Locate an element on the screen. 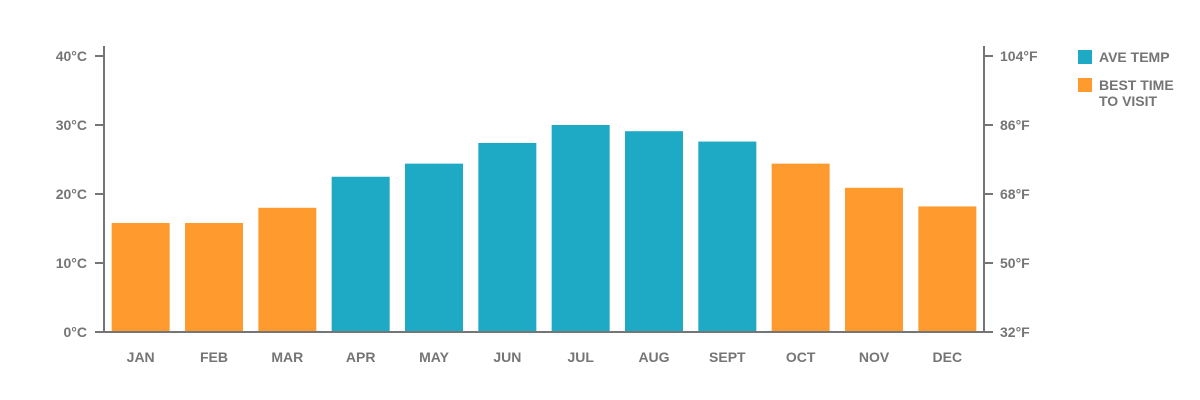  y-tick-label-left: 0°C is located at coordinates (76, 332).